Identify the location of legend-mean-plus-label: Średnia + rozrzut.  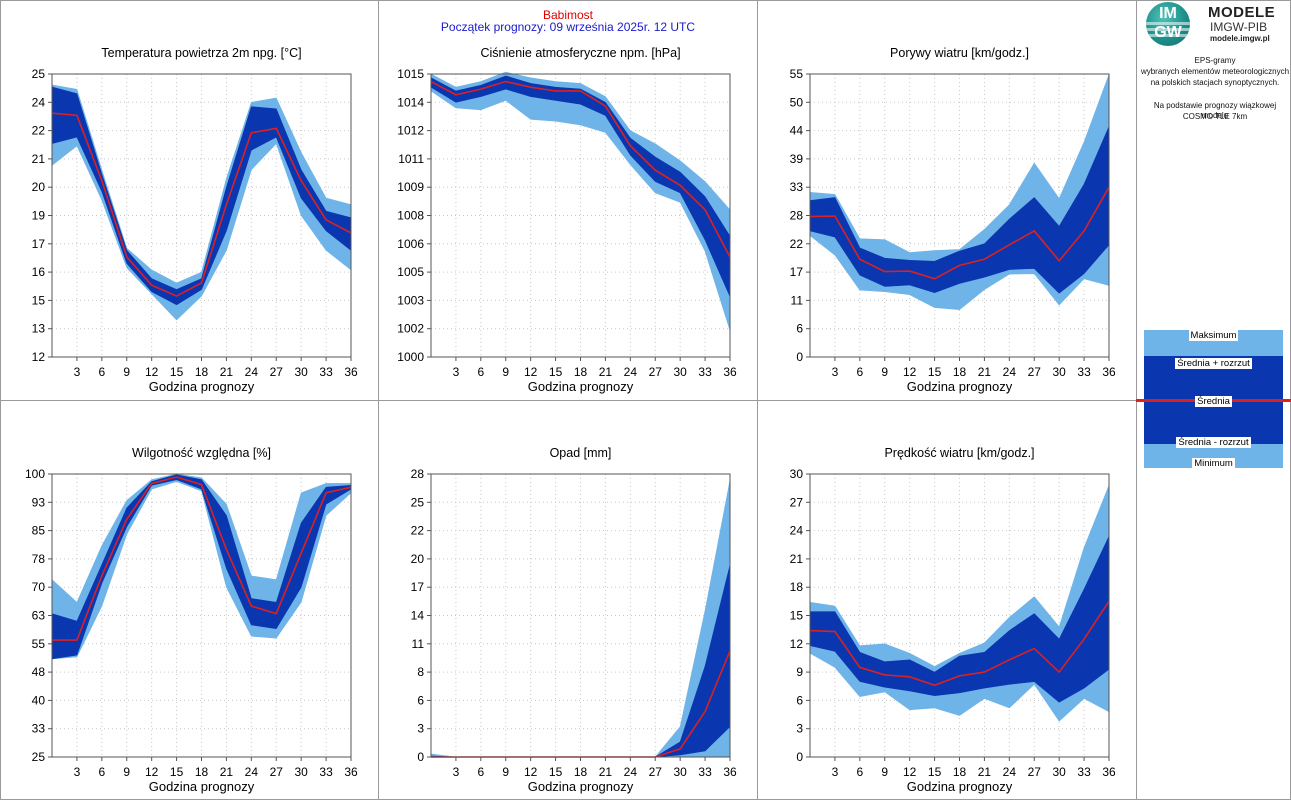
(1213, 363).